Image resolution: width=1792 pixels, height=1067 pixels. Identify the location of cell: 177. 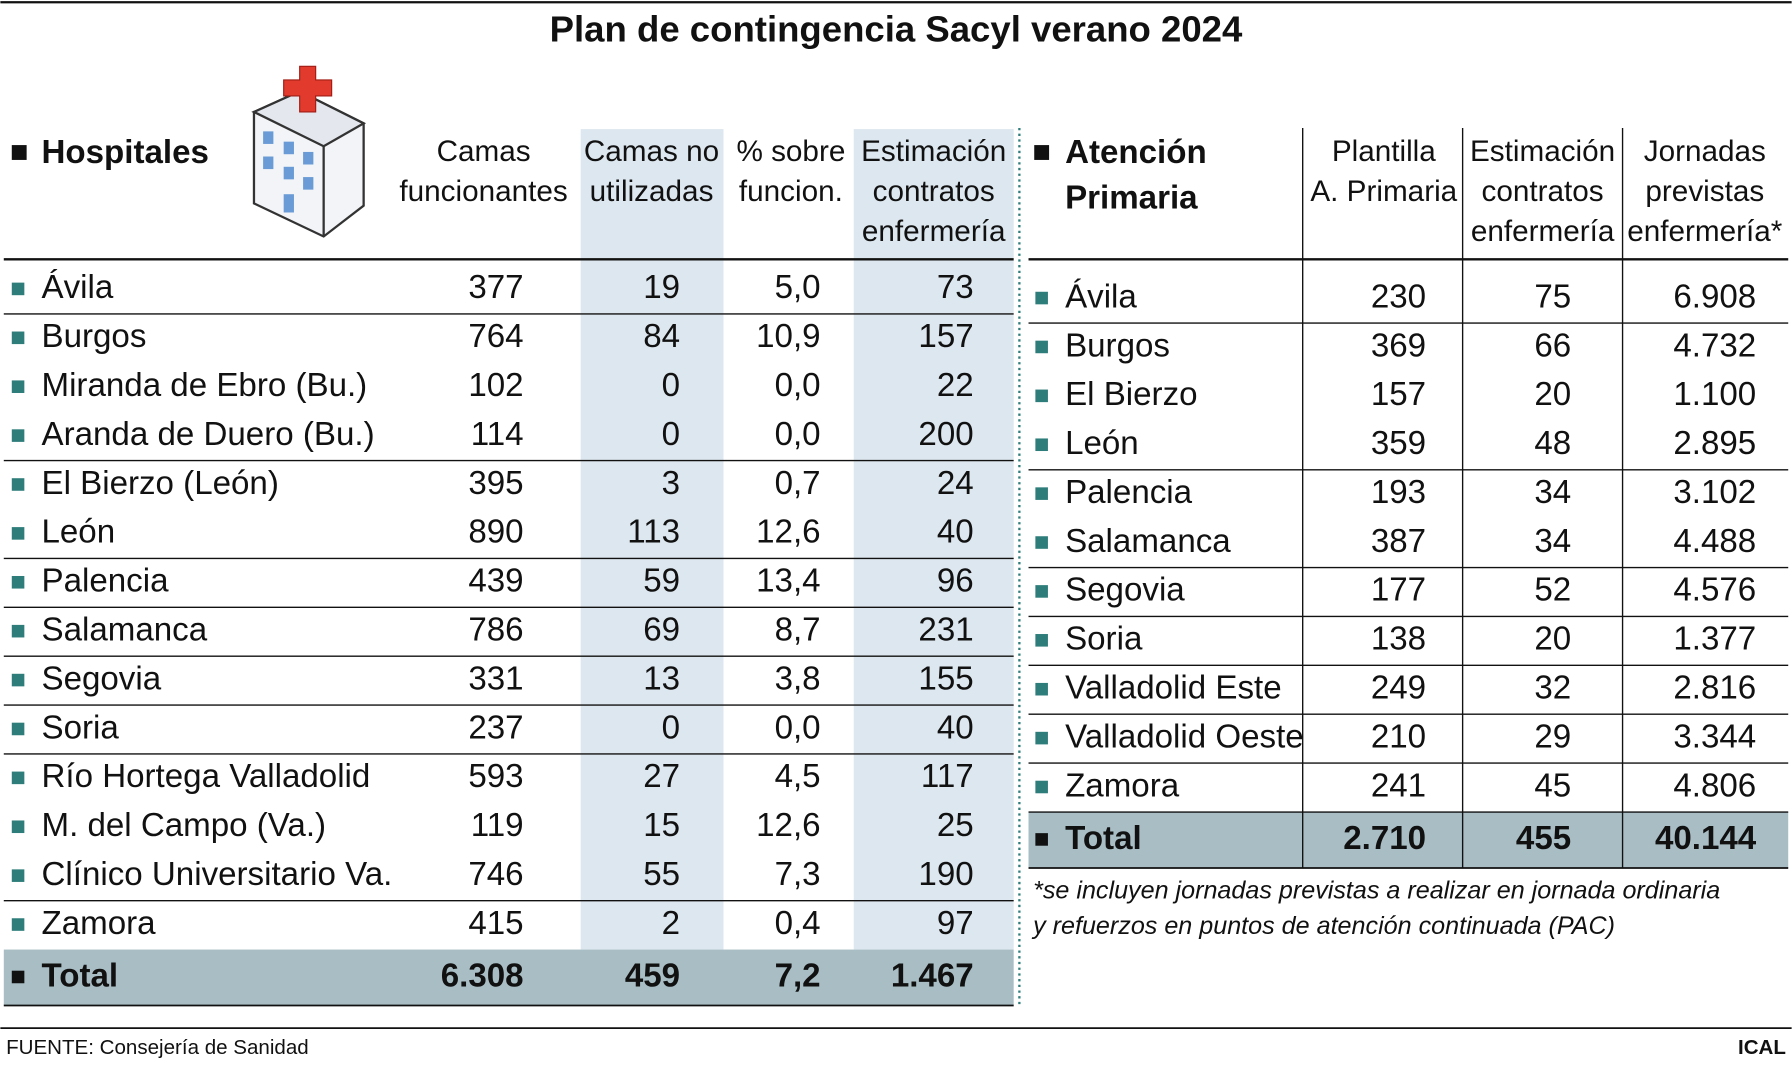
(1398, 590).